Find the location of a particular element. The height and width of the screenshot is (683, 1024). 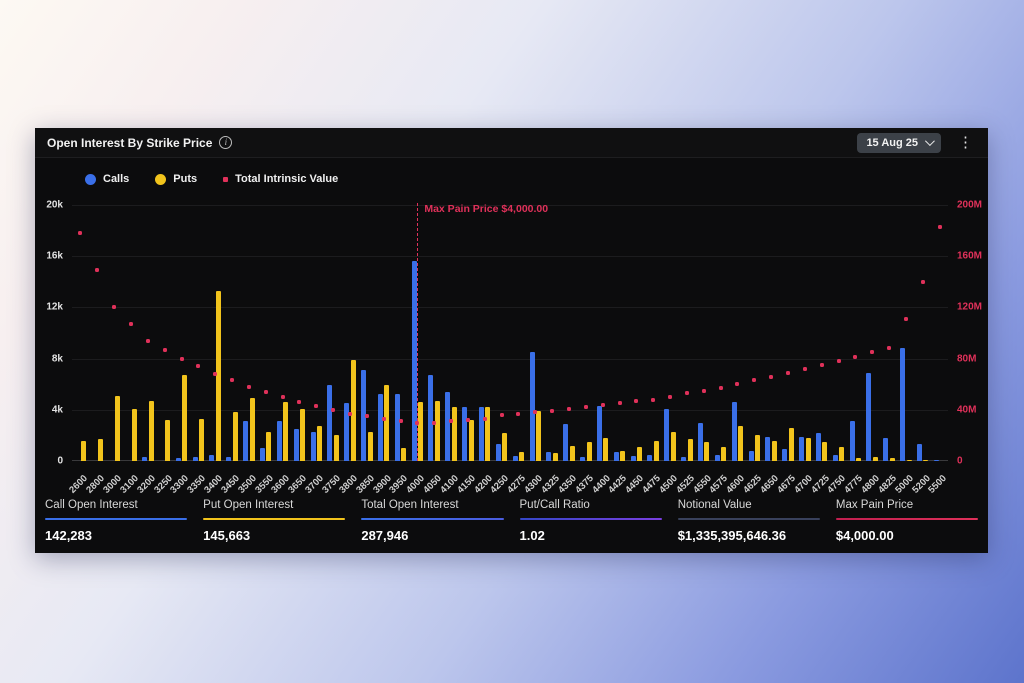

legend-item-calls: Calls is located at coordinates (107, 179).